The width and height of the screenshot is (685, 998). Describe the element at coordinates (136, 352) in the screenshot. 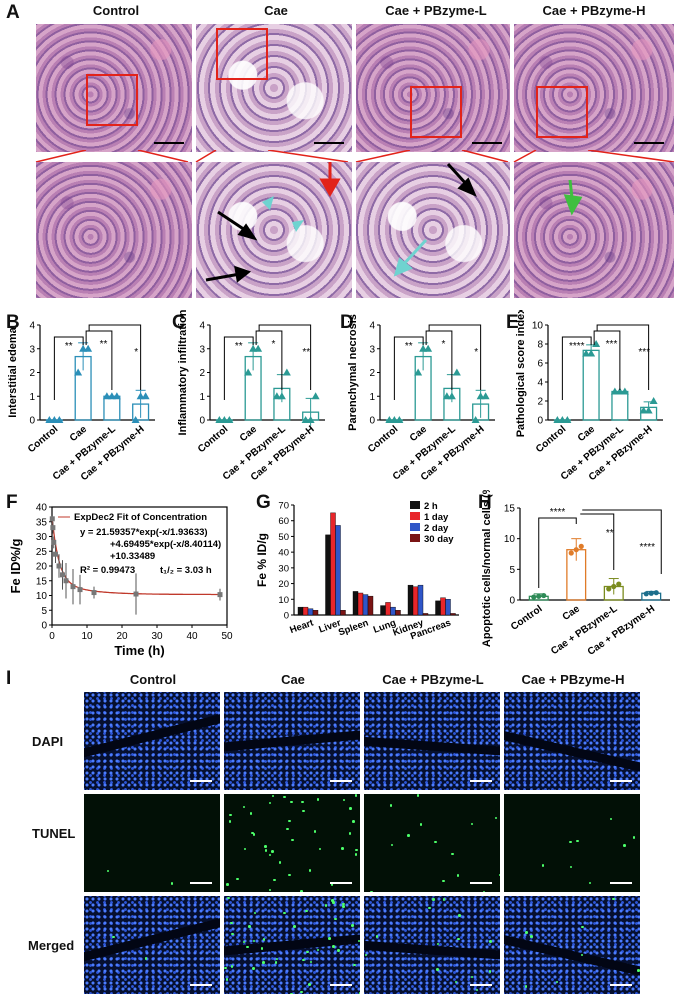

I see `sig-label: *` at that location.